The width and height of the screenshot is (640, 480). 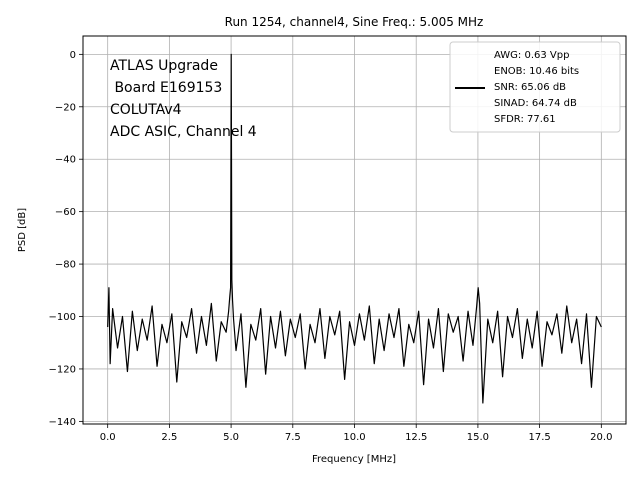 What do you see at coordinates (354, 459) in the screenshot?
I see `x-axis-title: Frequency [MHz]` at bounding box center [354, 459].